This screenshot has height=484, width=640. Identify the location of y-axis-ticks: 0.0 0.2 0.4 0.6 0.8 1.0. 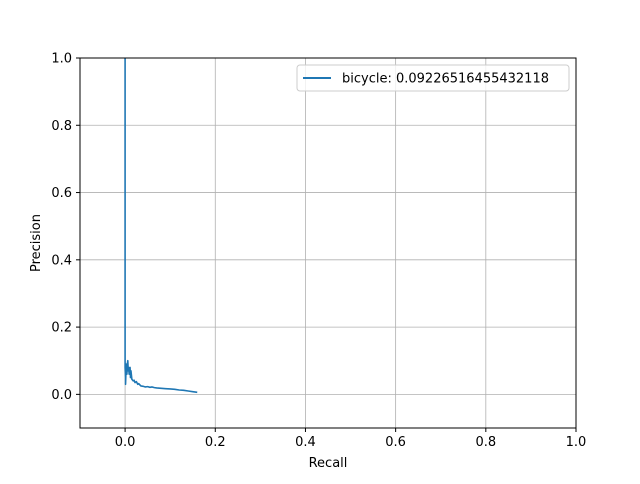
(65, 227).